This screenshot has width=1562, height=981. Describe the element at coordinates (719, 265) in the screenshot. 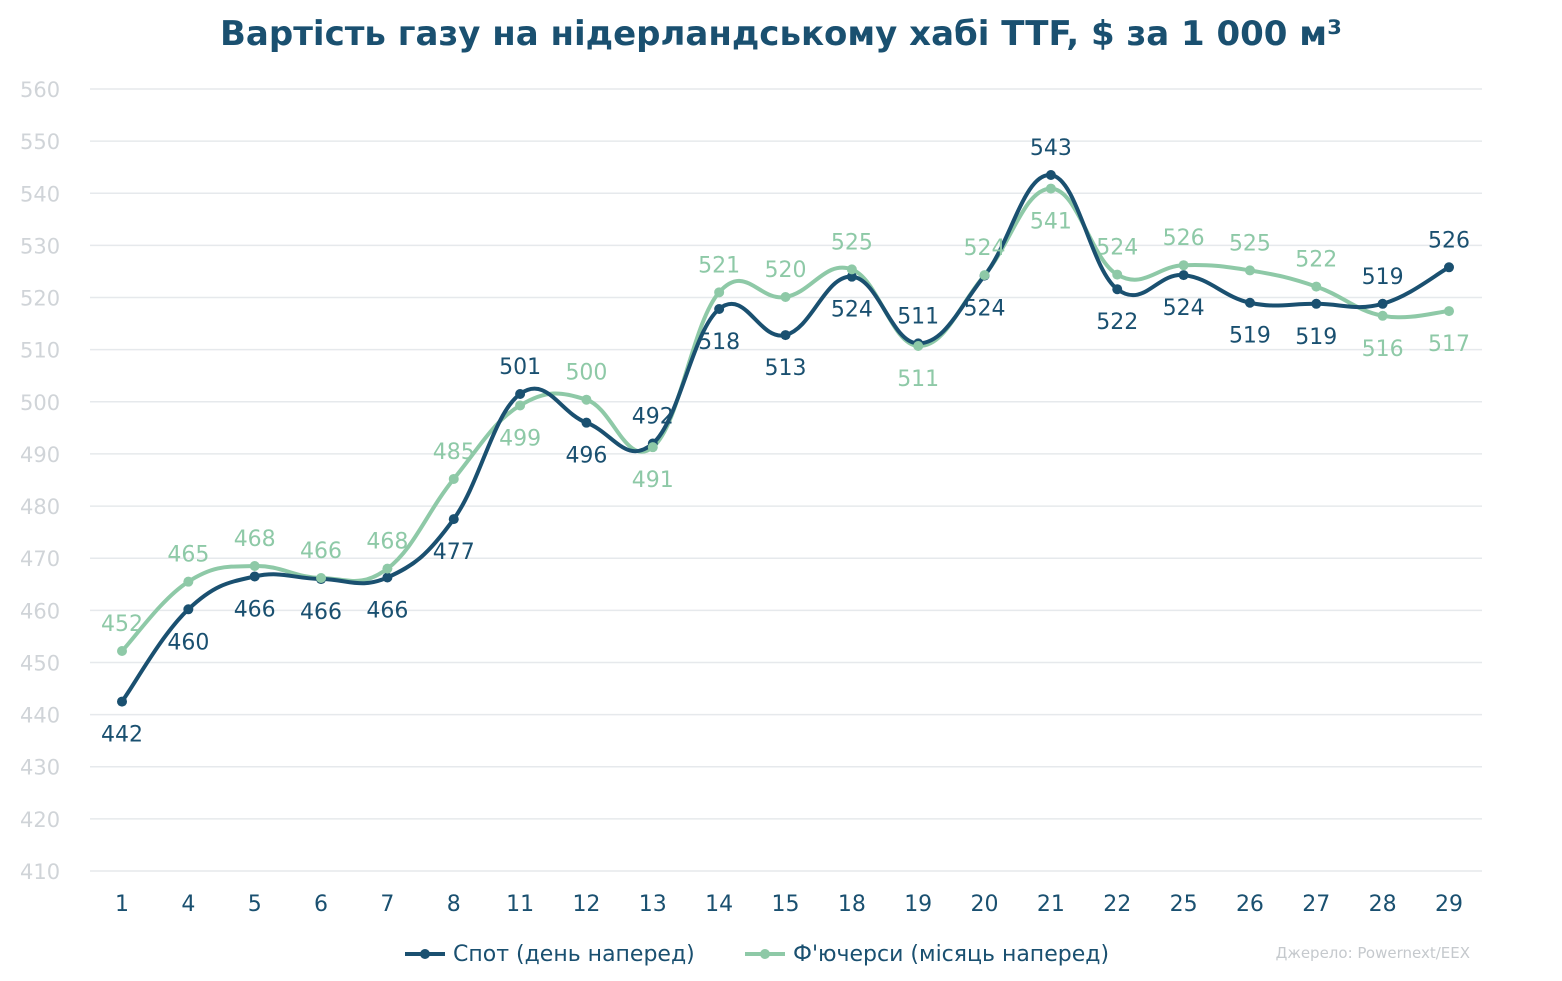

I see `data-label-futures: 521` at that location.